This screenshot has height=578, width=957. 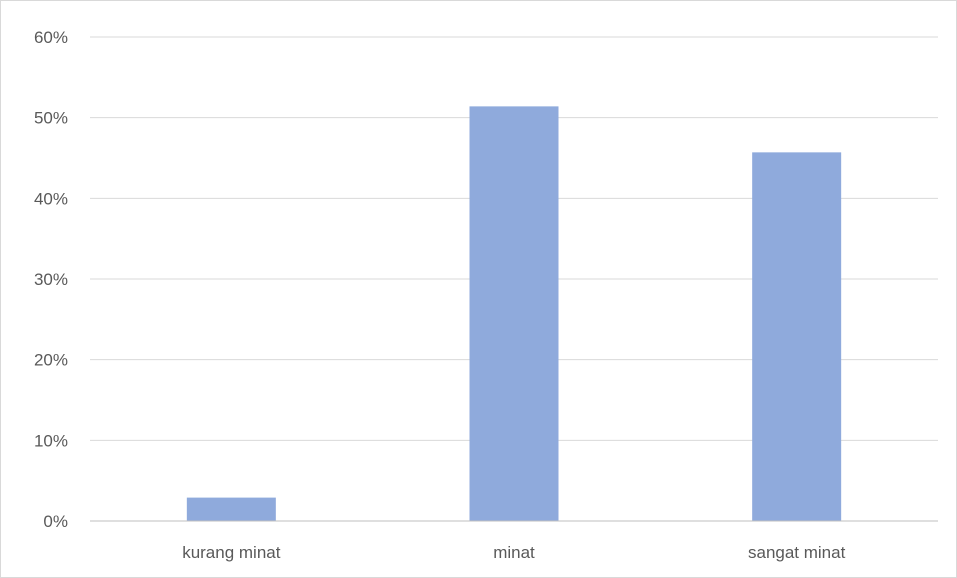 I want to click on x-category-label: kurang minat, so click(x=231, y=552).